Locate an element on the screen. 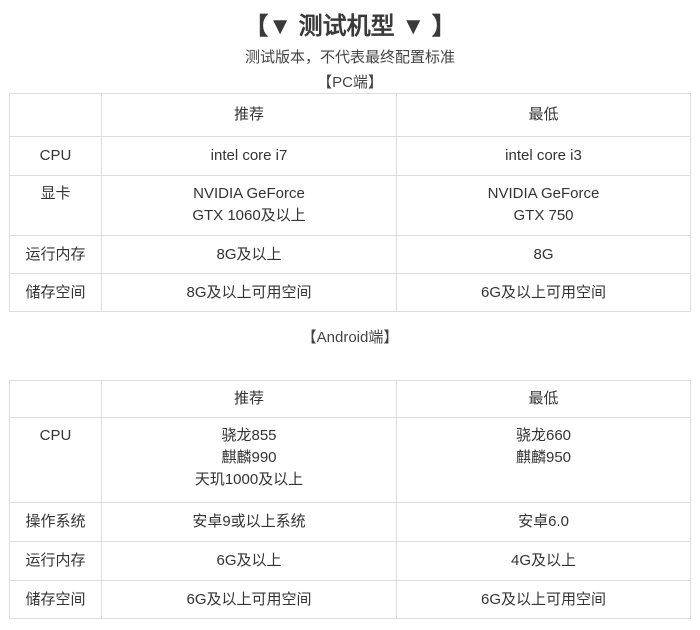  spec-line: 6G及以上 is located at coordinates (249, 560).